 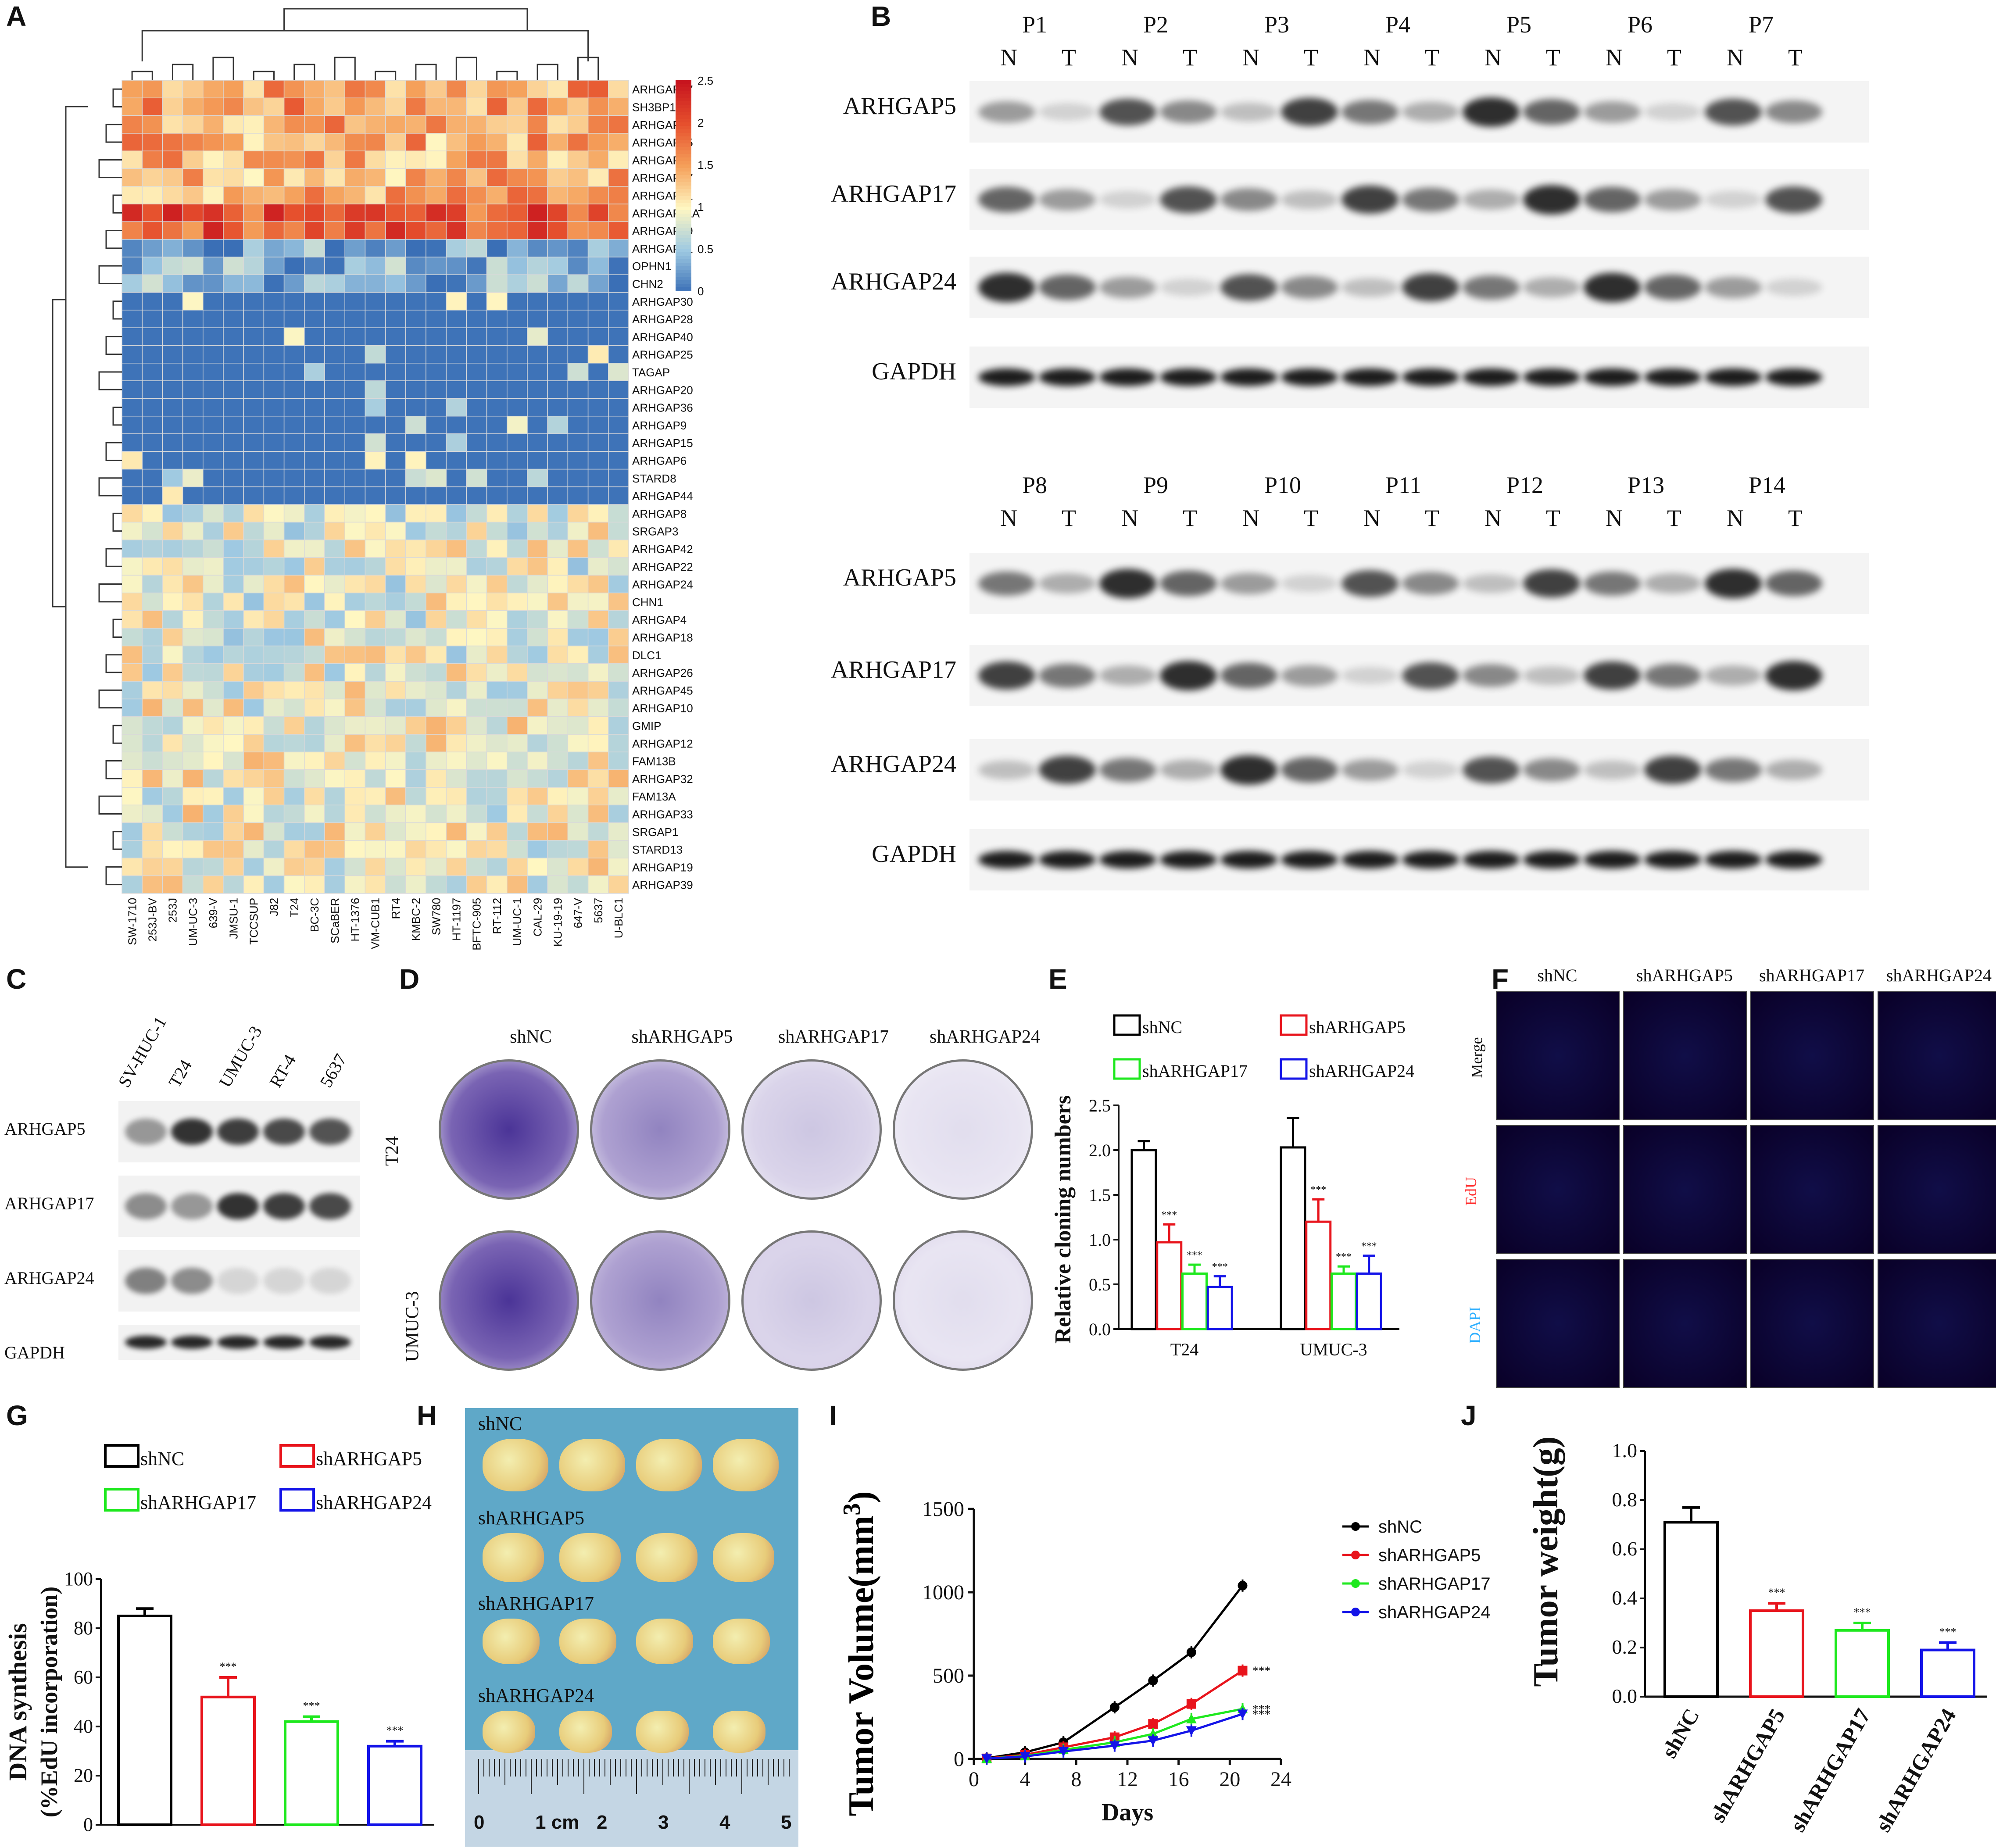 What do you see at coordinates (833, 1037) in the screenshot?
I see `column-label: shARHGAP17` at bounding box center [833, 1037].